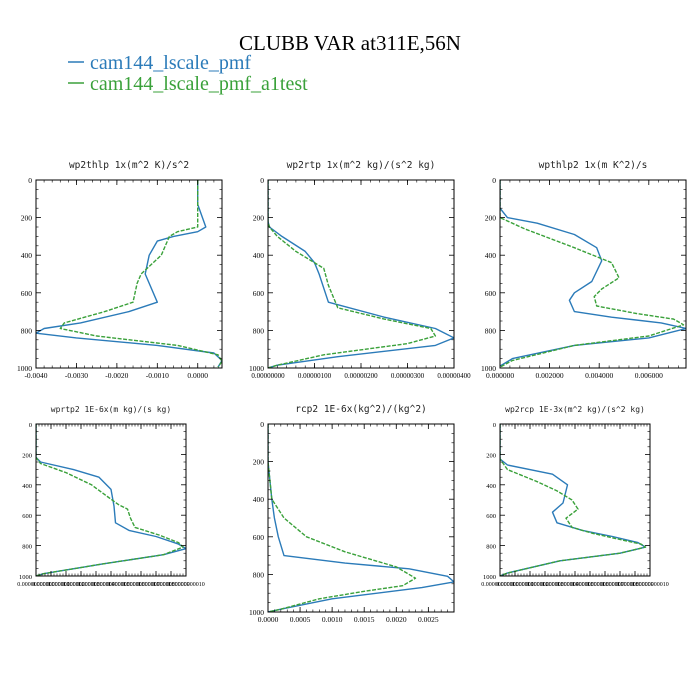 This screenshot has height=700, width=700. I want to click on figure-title: CLUBB VAR at311E,56N, so click(350, 43).